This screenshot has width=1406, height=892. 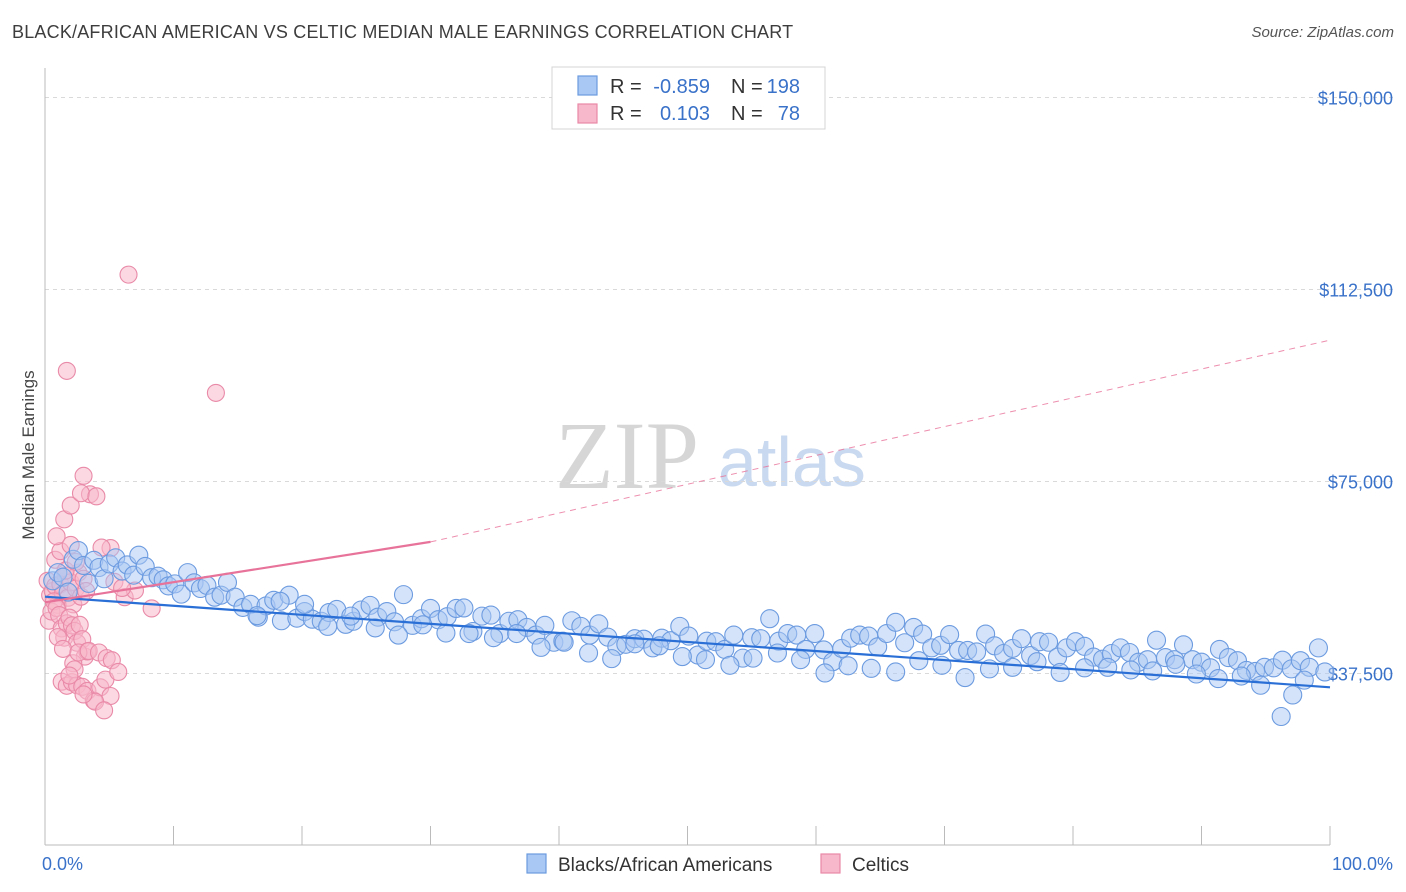 What do you see at coordinates (131, 492) in the screenshot?
I see `celtics-points` at bounding box center [131, 492].